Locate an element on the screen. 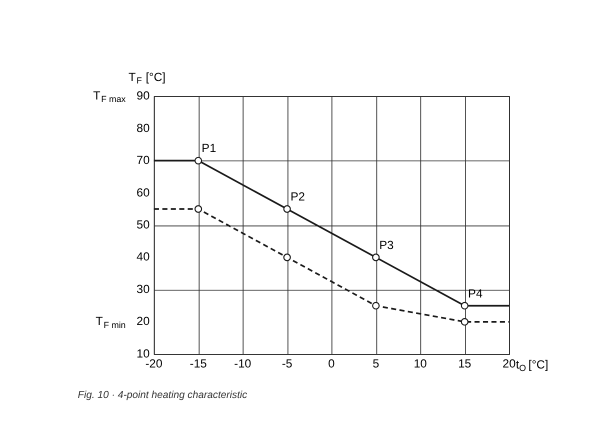  x-tick-label: 15 is located at coordinates (465, 363).